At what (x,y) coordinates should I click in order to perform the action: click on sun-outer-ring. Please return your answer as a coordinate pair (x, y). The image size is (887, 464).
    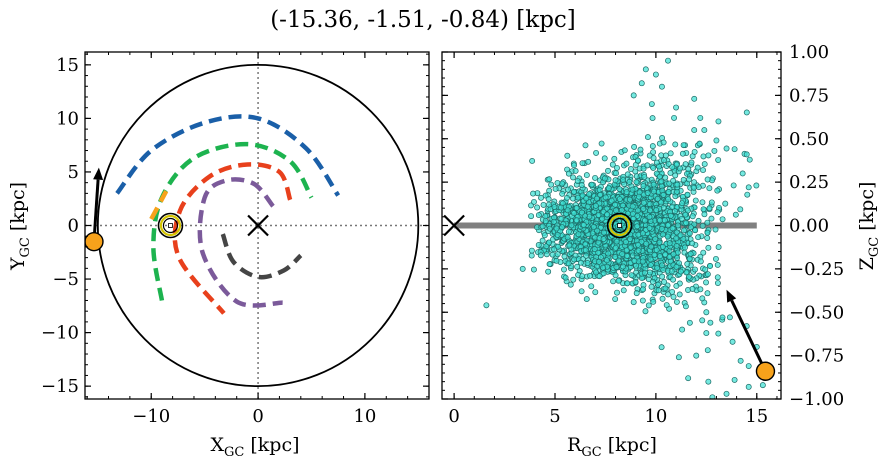
    Looking at the image, I should click on (170, 225).